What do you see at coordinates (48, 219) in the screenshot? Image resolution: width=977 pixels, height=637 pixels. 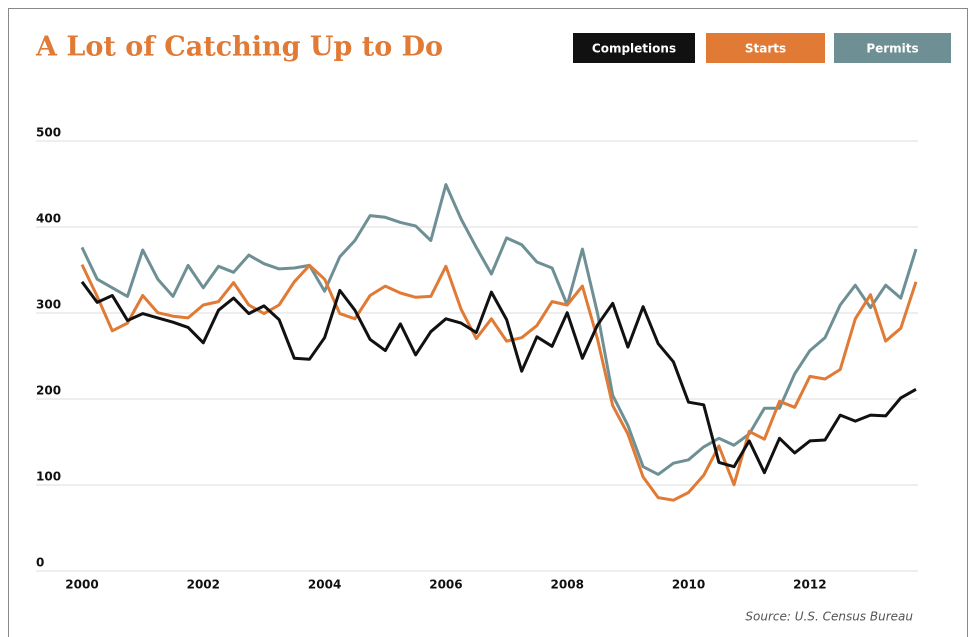 I see `y-tick-label: 400` at bounding box center [48, 219].